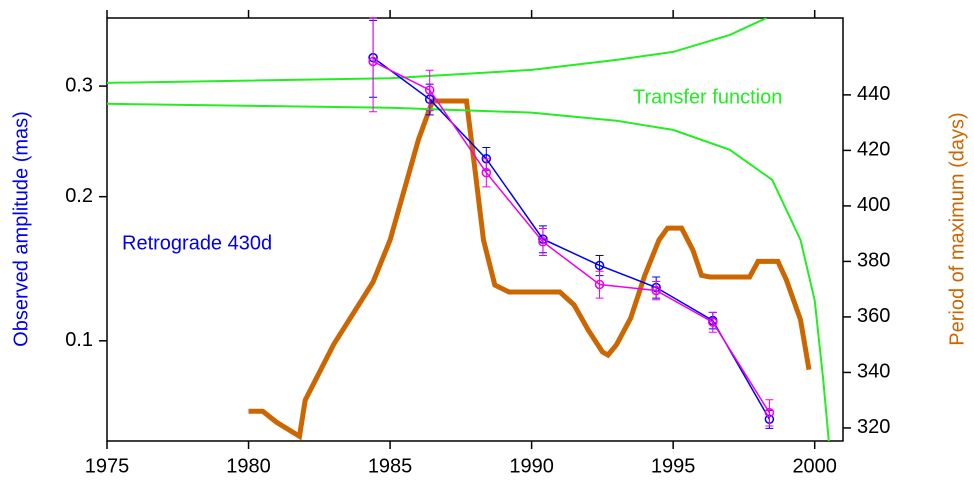 This screenshot has width=974, height=490. I want to click on annotation: Retrograde 430d, so click(197, 243).